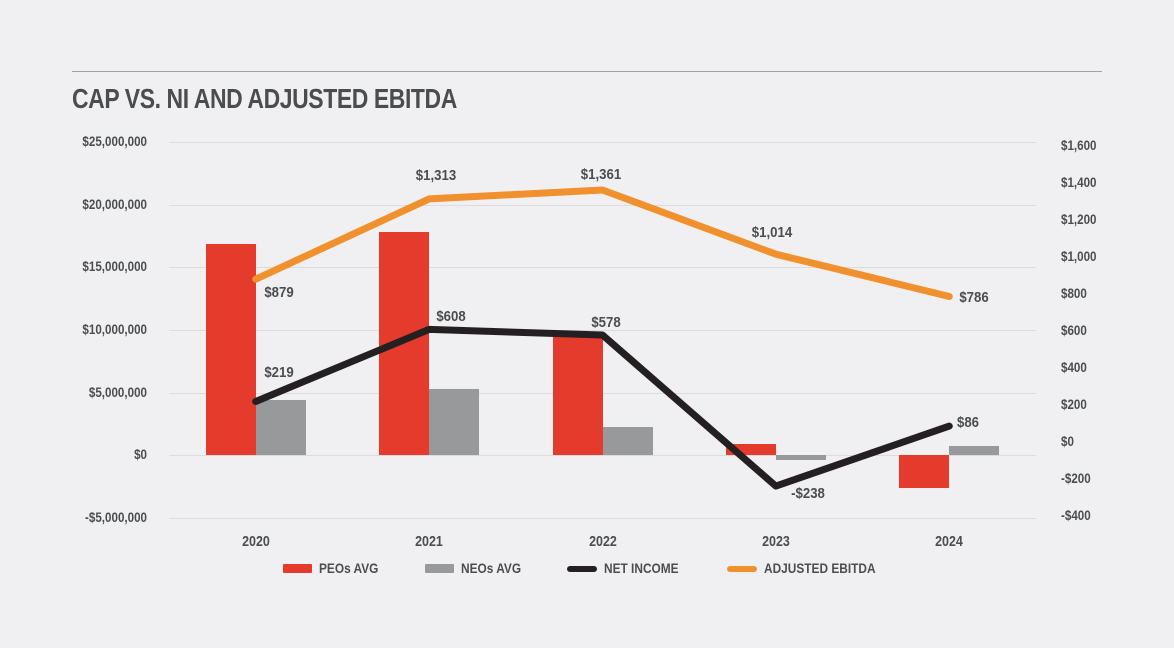  I want to click on y-axis-right-tick: $1,400, so click(1079, 182).